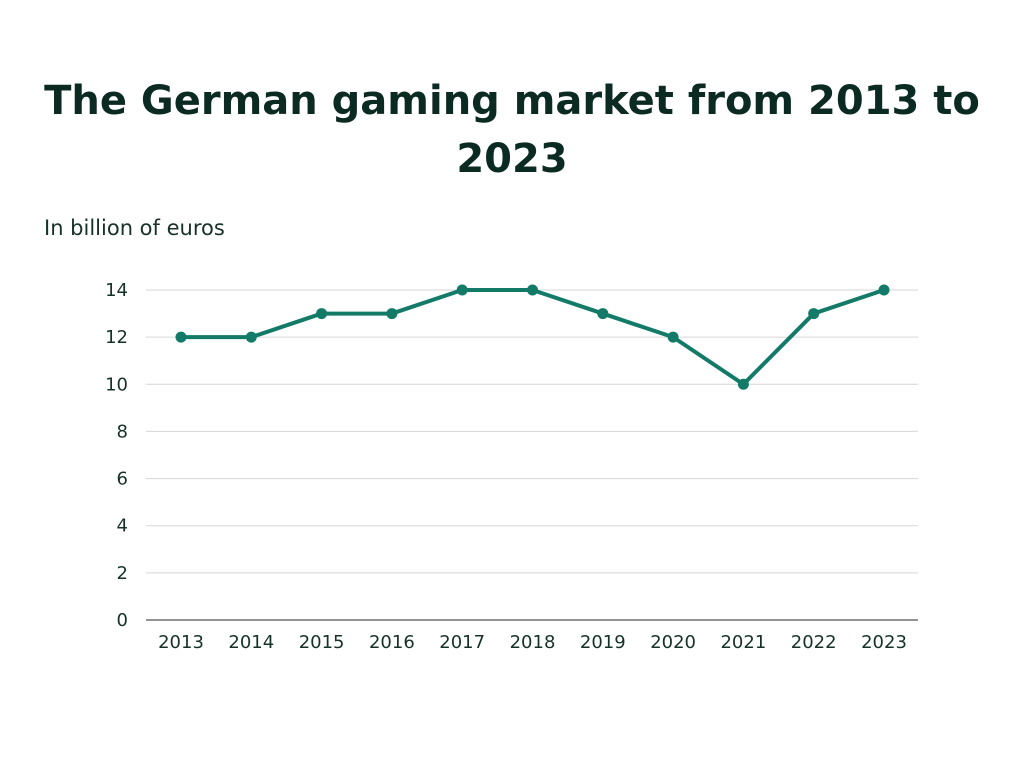 This screenshot has width=1024, height=768. I want to click on data-point-2018, so click(532, 290).